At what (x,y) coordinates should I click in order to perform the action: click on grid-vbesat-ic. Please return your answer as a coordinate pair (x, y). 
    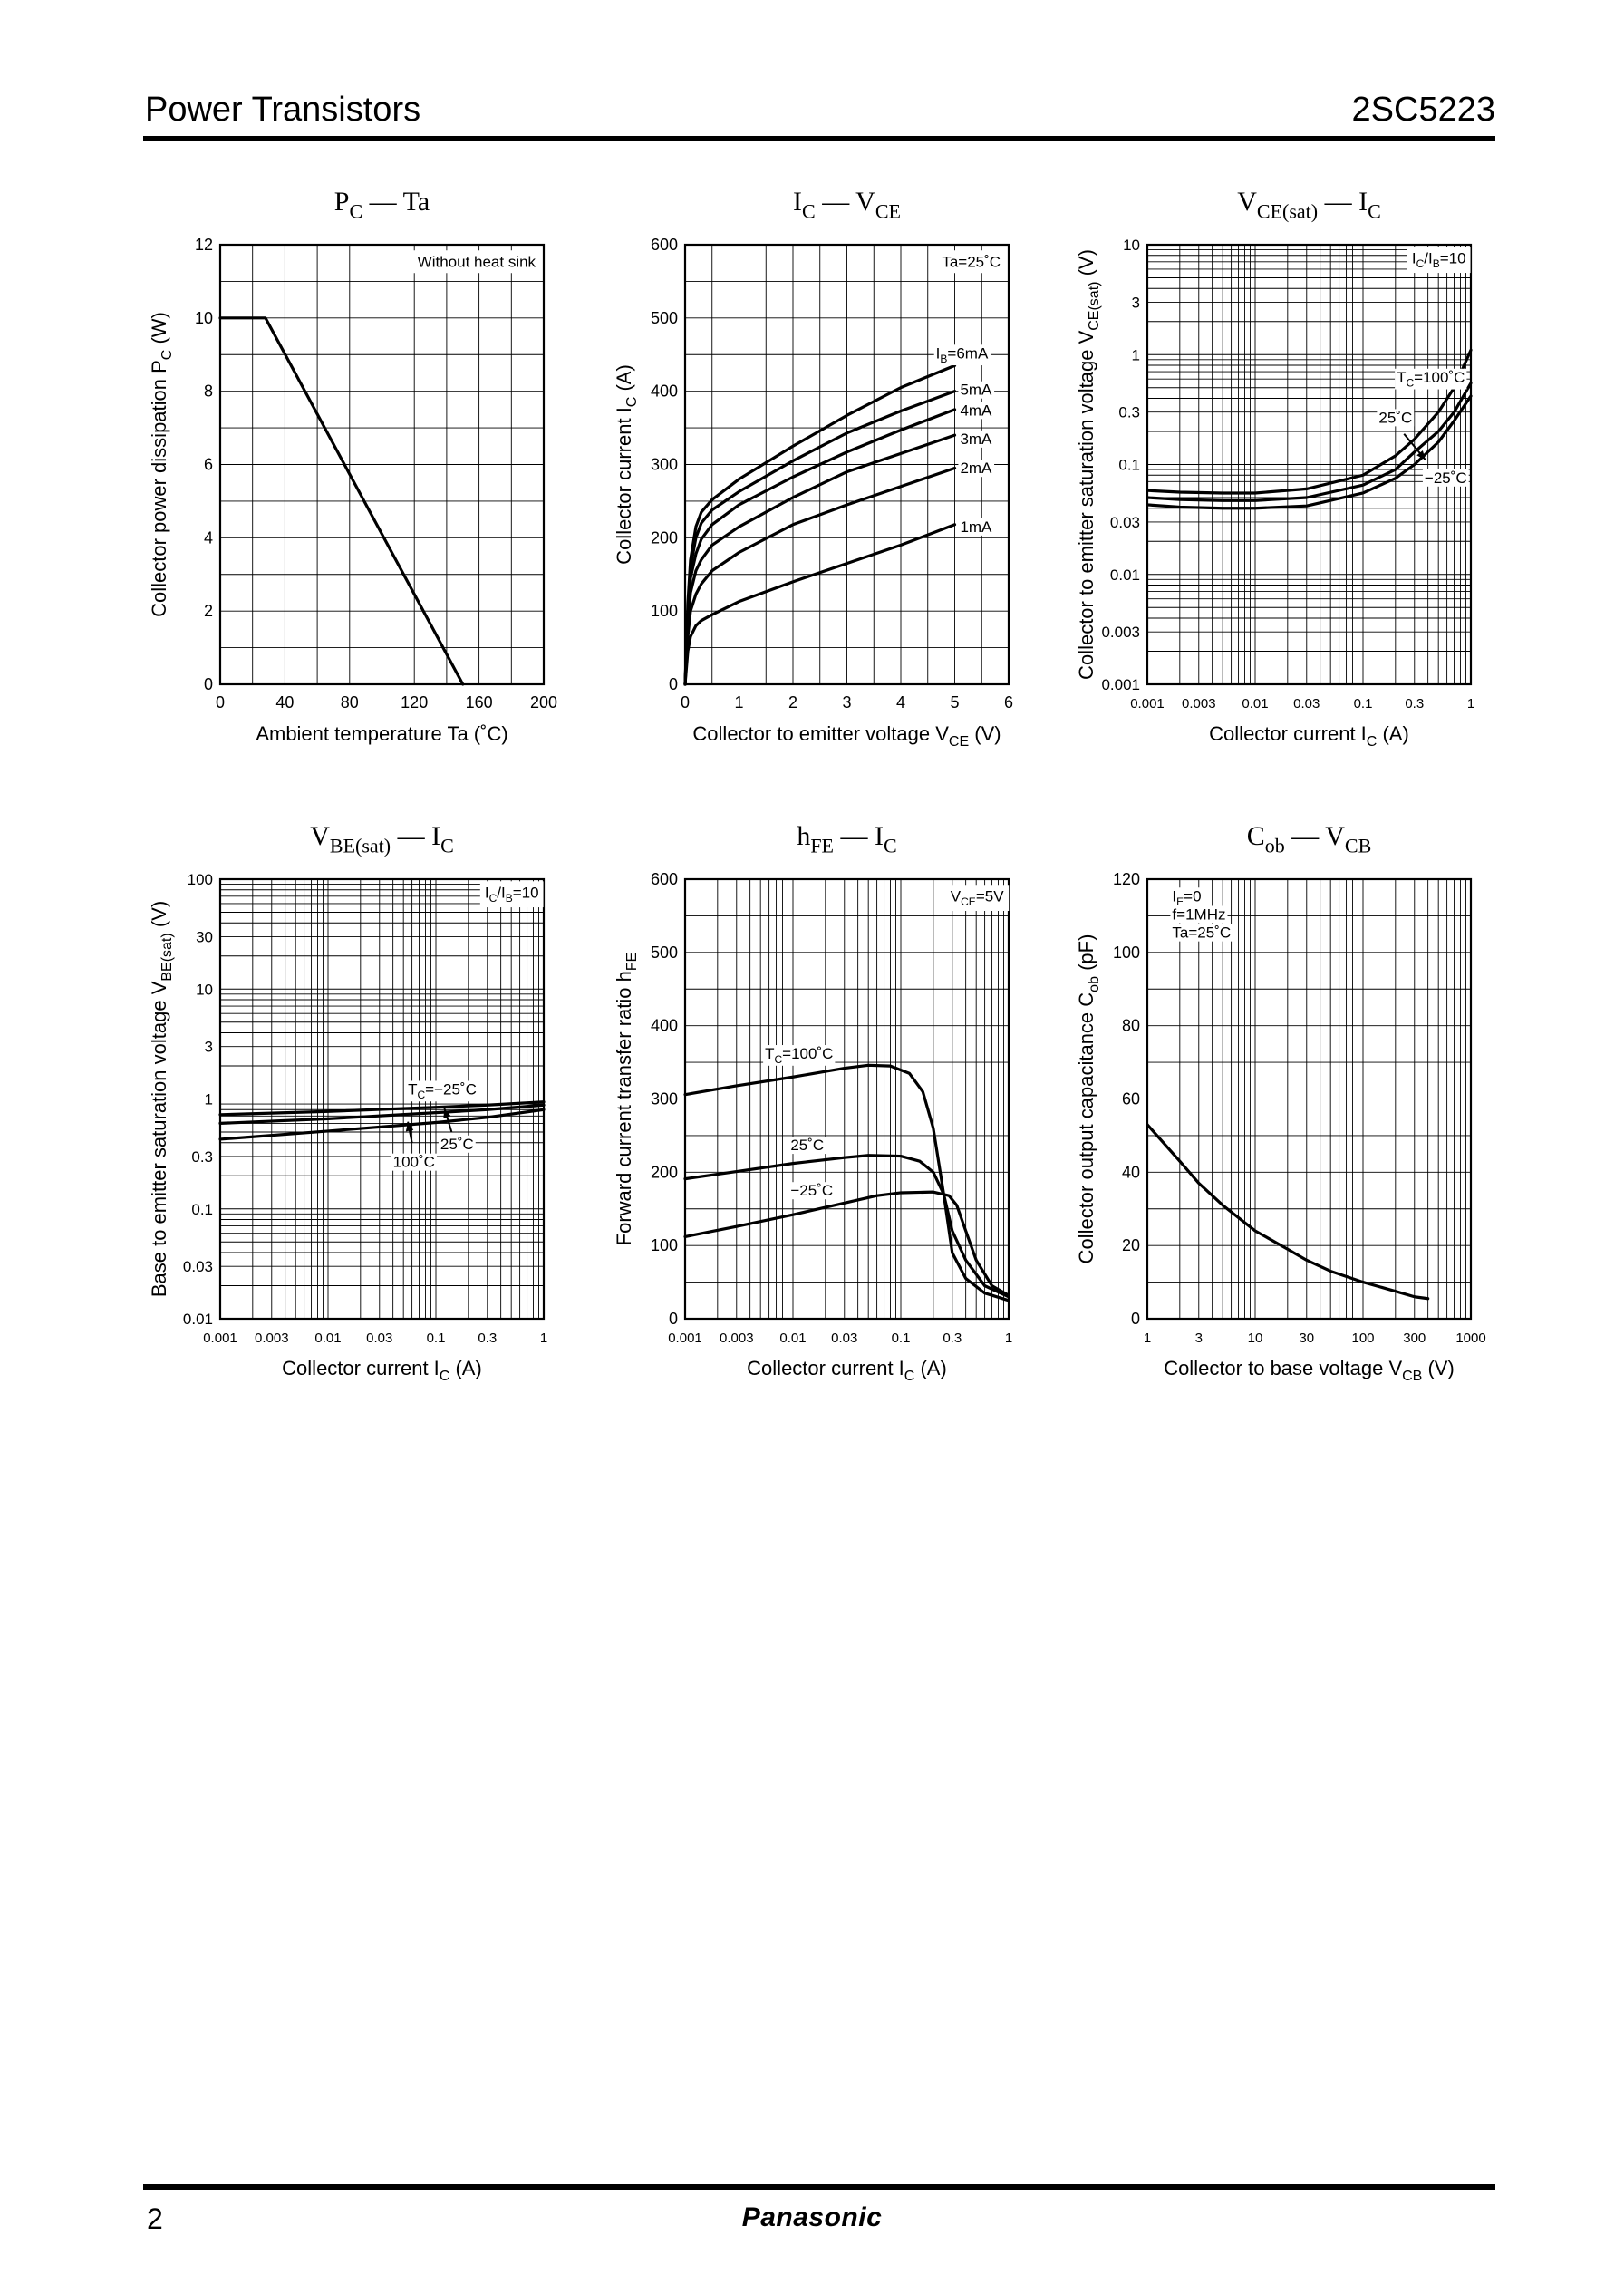
    Looking at the image, I should click on (382, 1099).